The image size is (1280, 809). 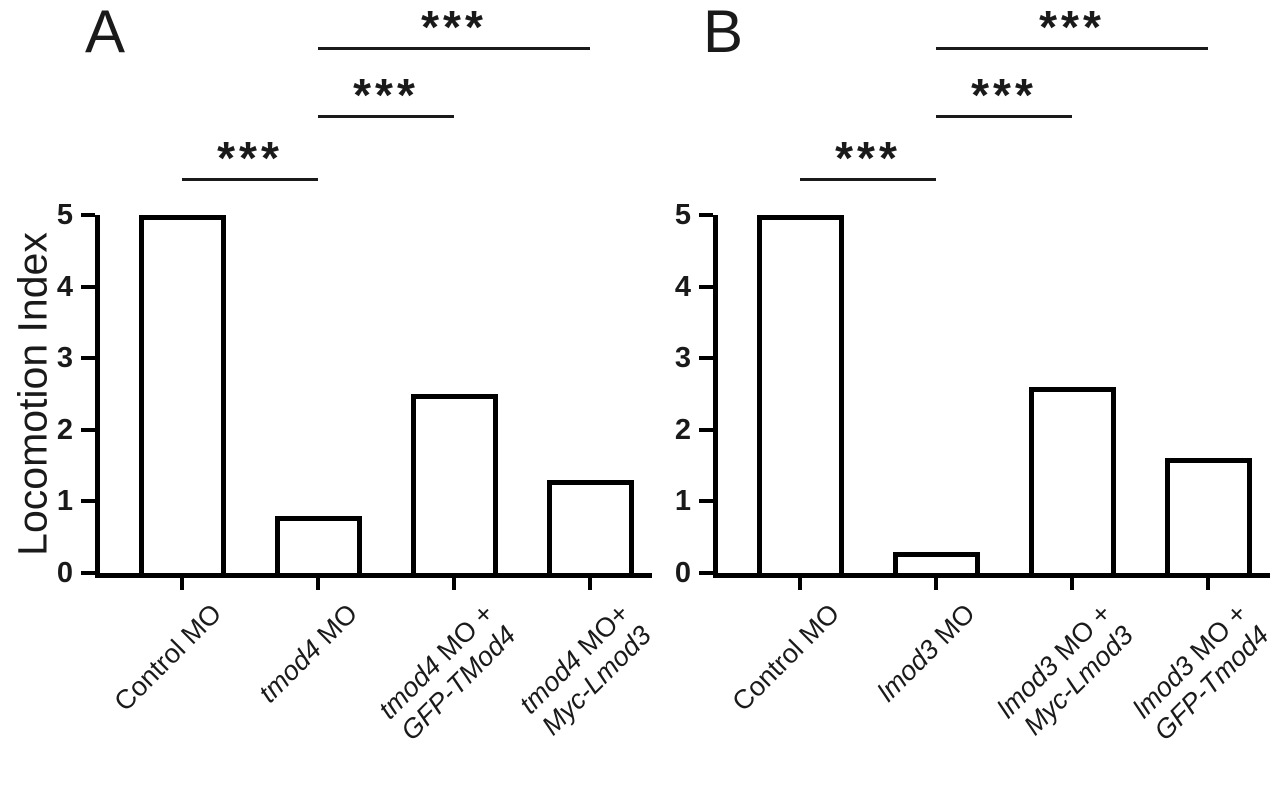 What do you see at coordinates (723, 32) in the screenshot?
I see `panel-b-letter: B` at bounding box center [723, 32].